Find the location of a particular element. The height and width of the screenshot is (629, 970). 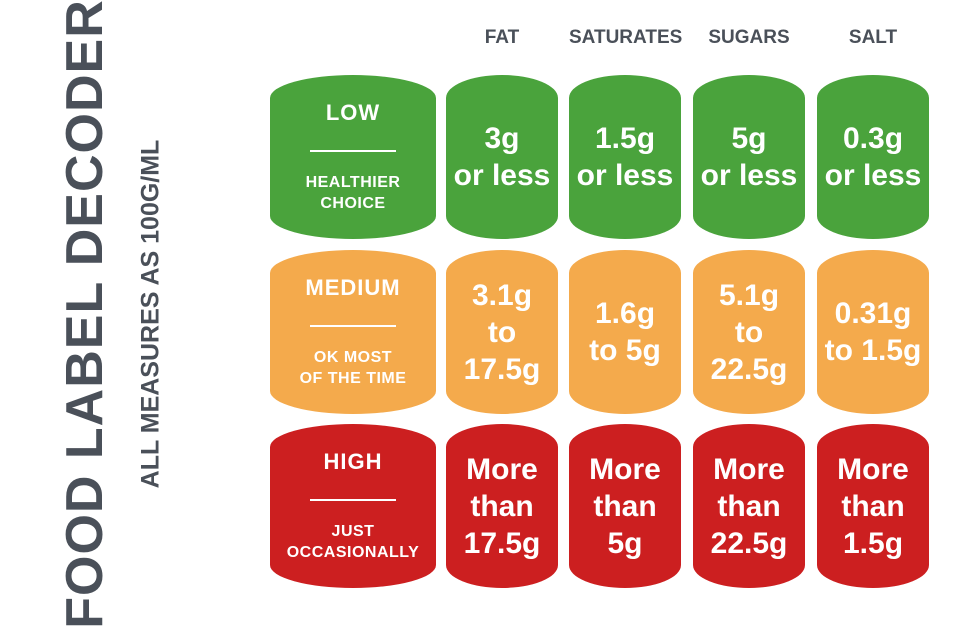

level-medium-description: OK MOST OF THE TIME is located at coordinates (353, 368).